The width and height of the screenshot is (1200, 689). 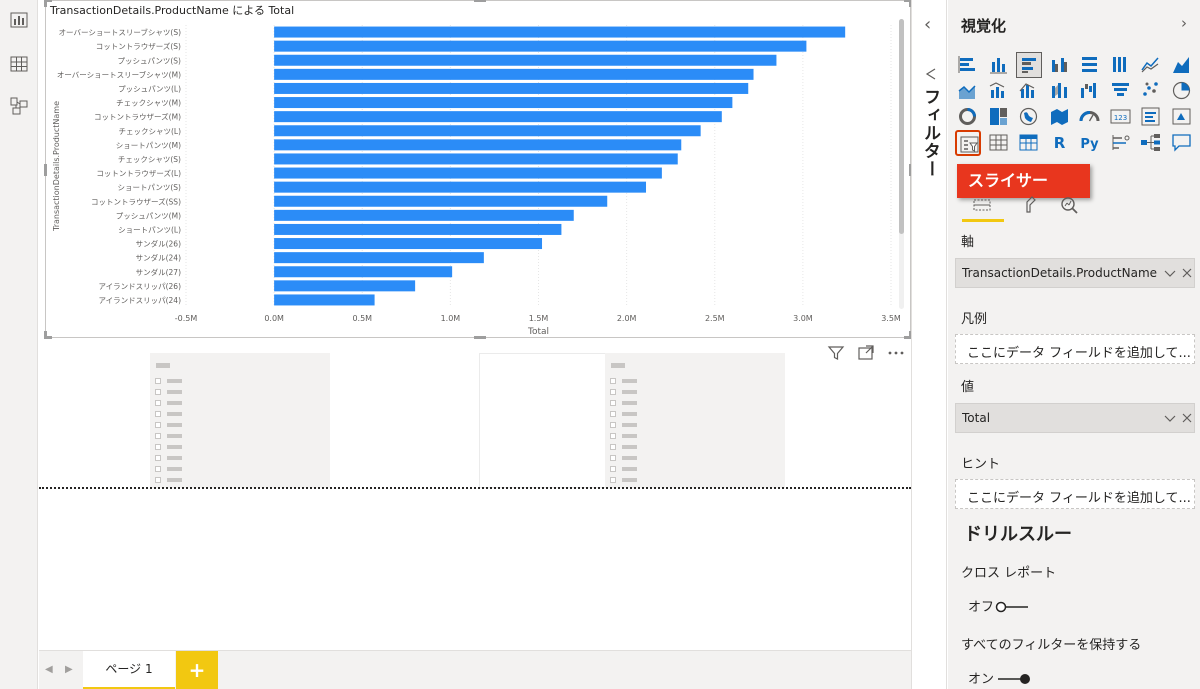 What do you see at coordinates (186, 318) in the screenshot?
I see `x-tick-label: -0.5M` at bounding box center [186, 318].